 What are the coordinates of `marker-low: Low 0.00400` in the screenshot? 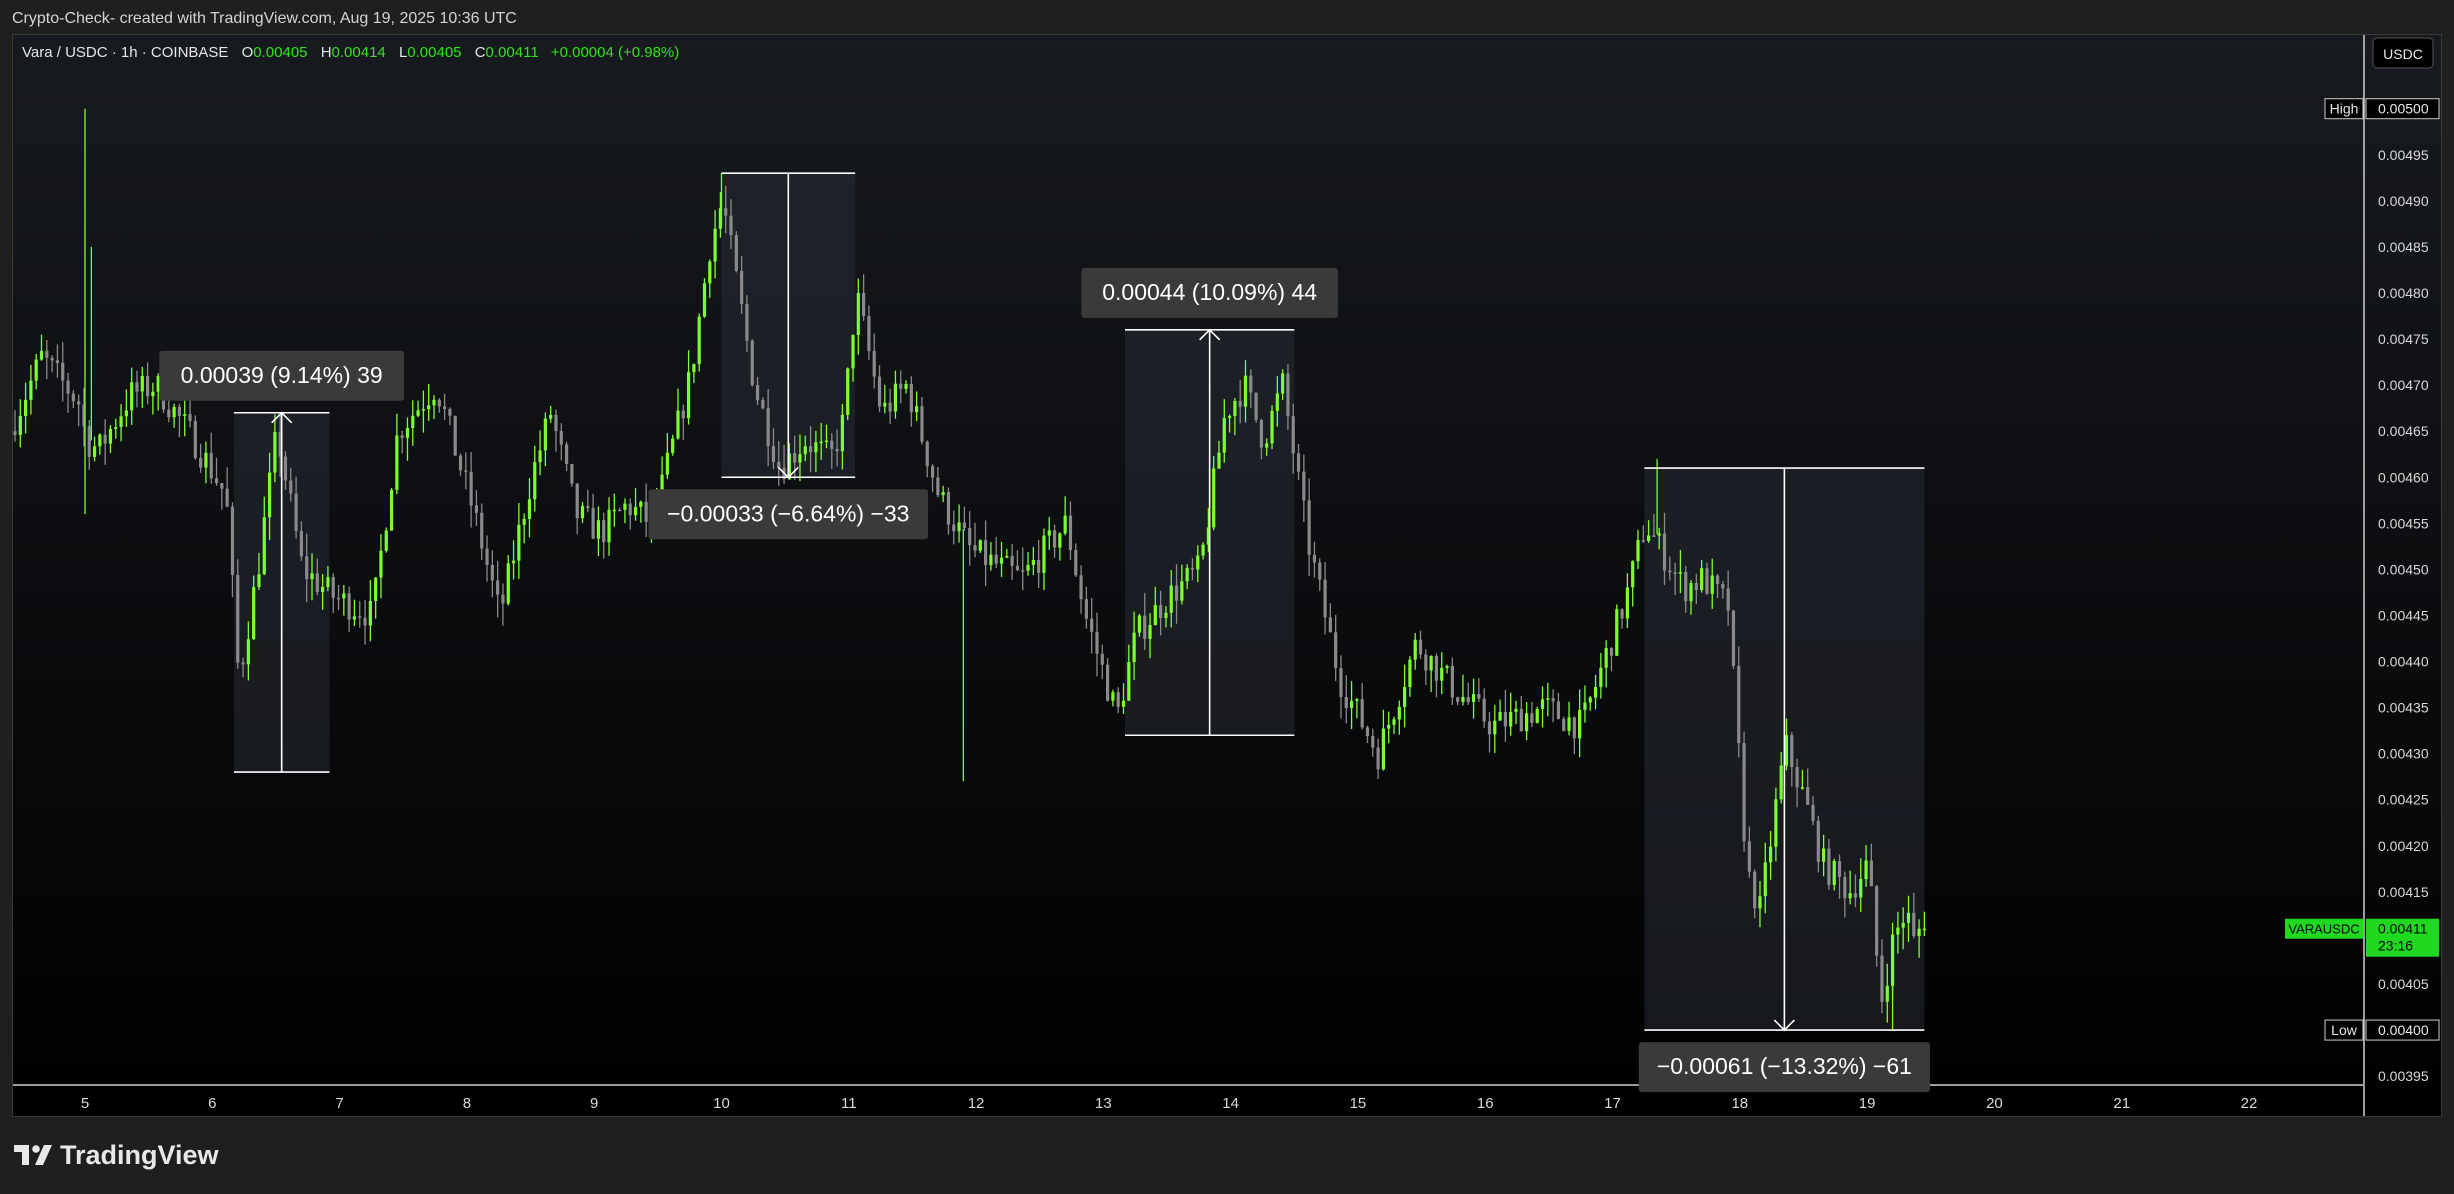 It's located at (2382, 1030).